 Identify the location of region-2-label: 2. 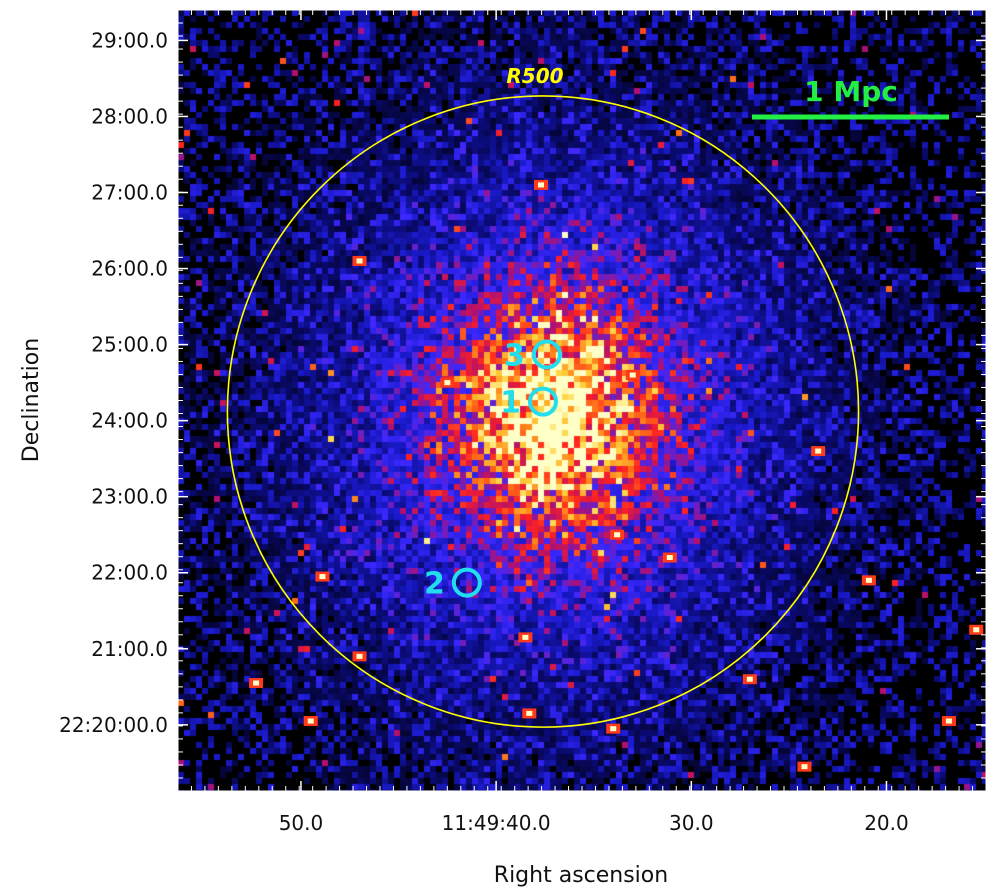
(434, 584).